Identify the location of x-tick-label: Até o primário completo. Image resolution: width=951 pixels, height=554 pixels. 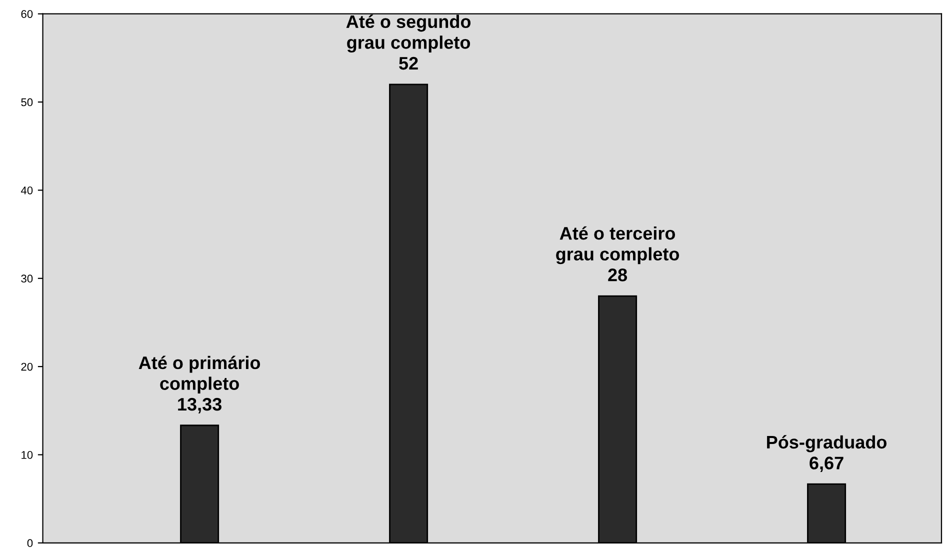
(199, 375).